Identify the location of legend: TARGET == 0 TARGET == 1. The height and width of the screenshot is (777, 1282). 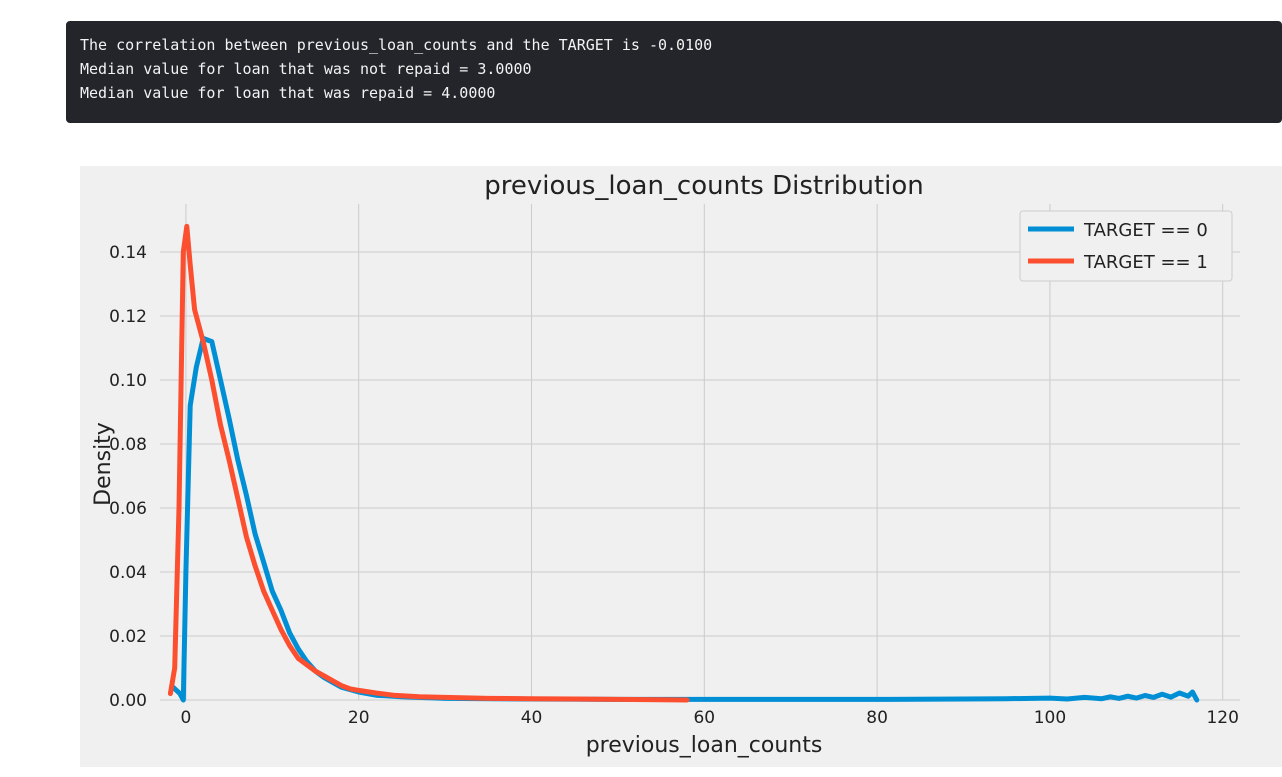
(1126, 246).